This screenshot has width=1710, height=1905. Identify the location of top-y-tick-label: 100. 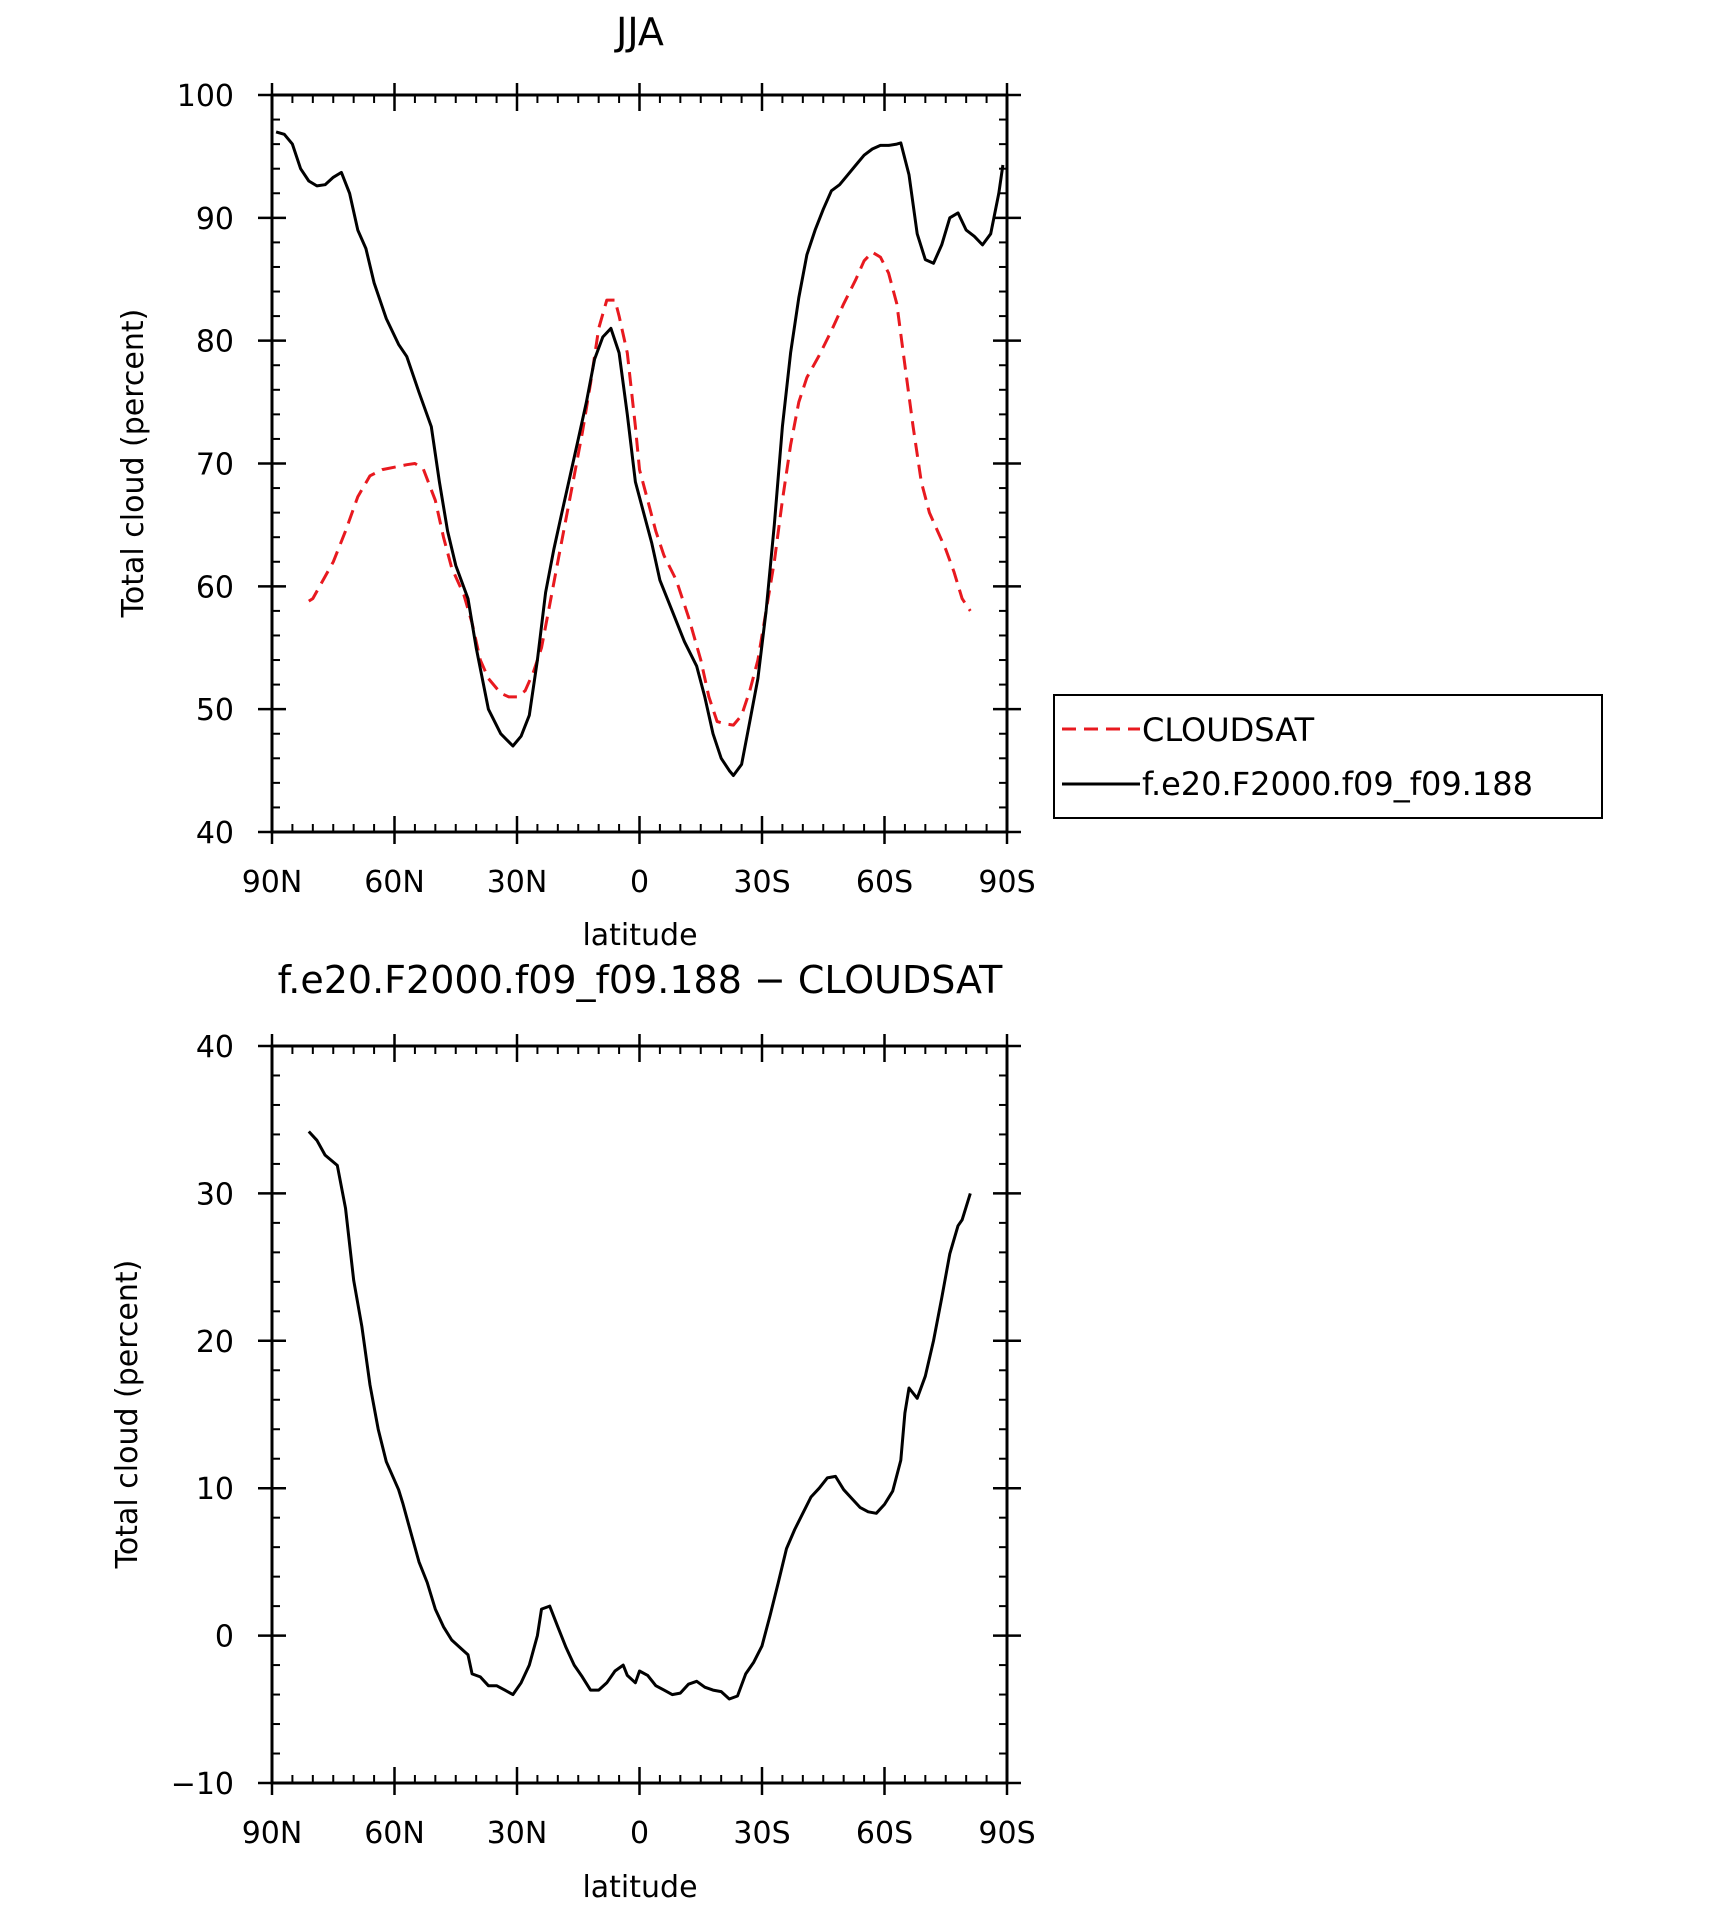
(205, 96).